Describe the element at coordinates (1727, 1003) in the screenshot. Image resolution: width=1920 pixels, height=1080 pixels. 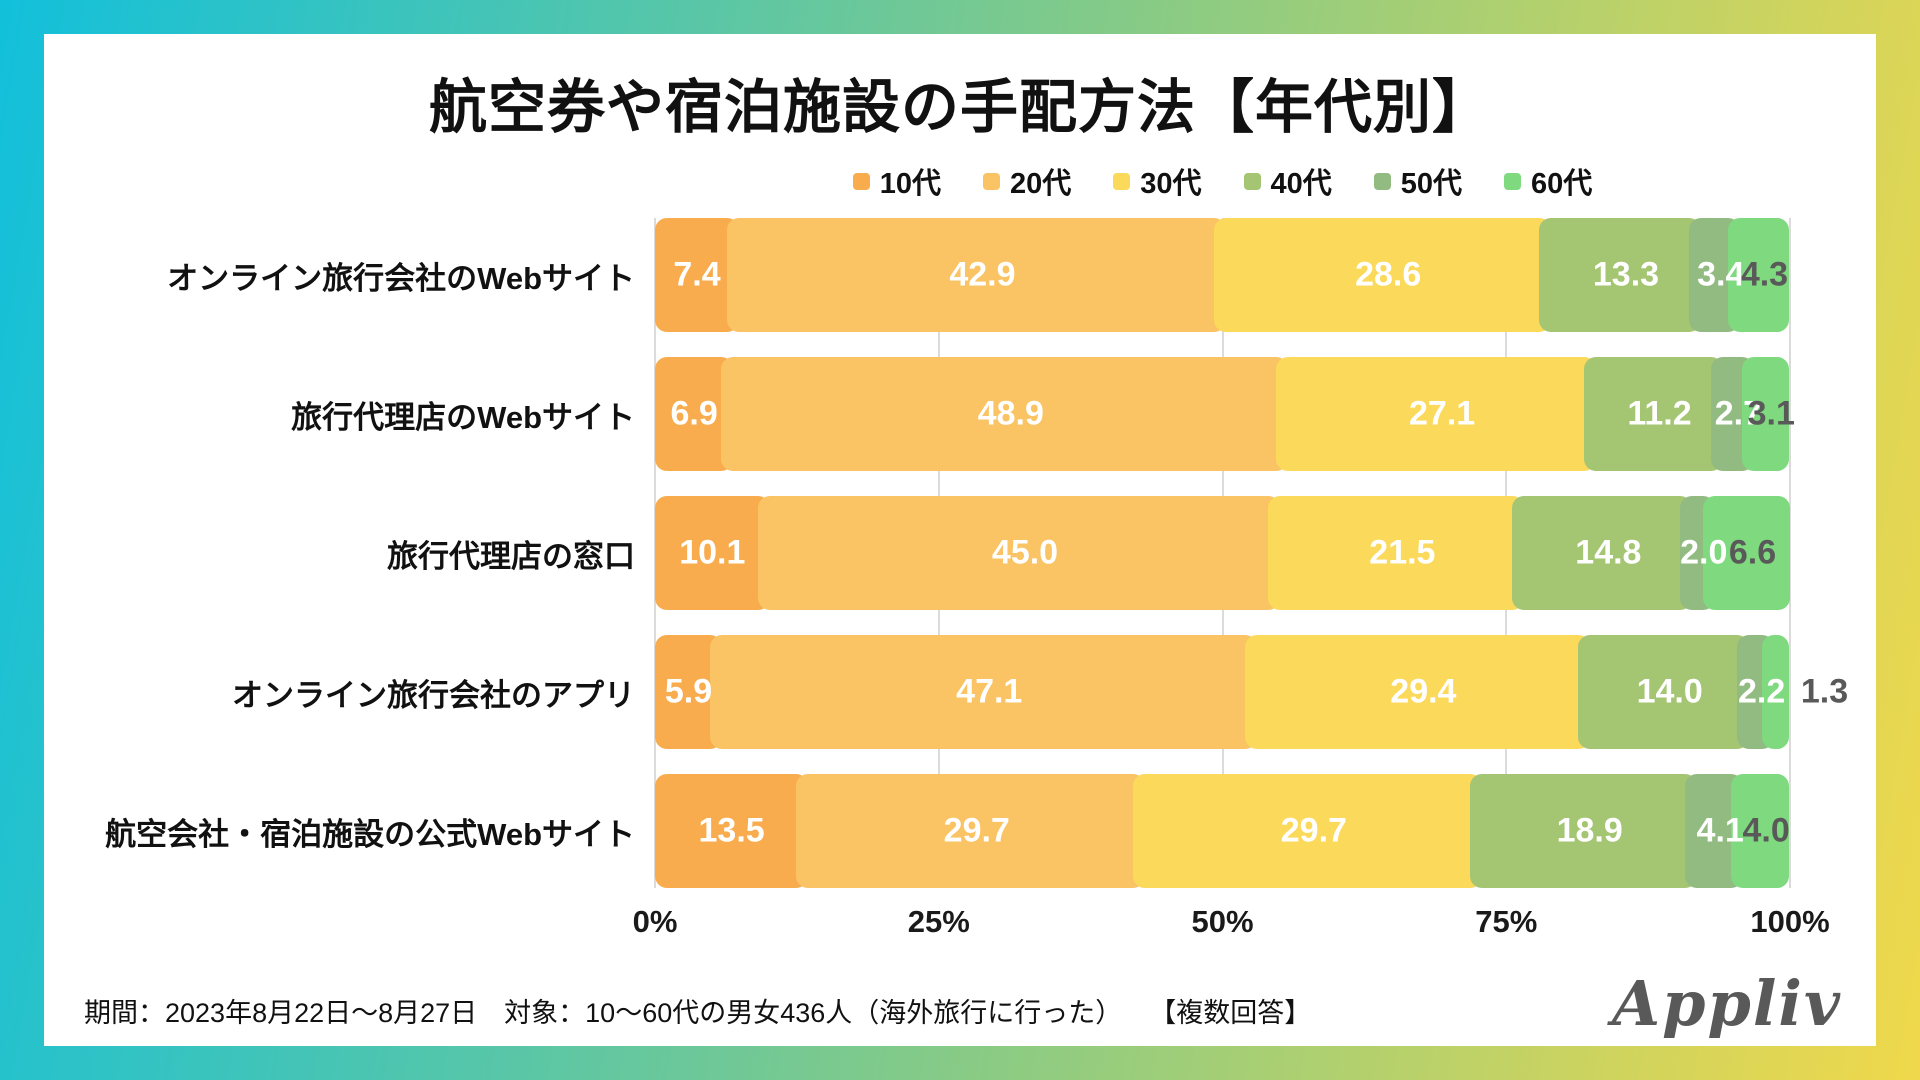
I see `appliv-logo: Appliv` at that location.